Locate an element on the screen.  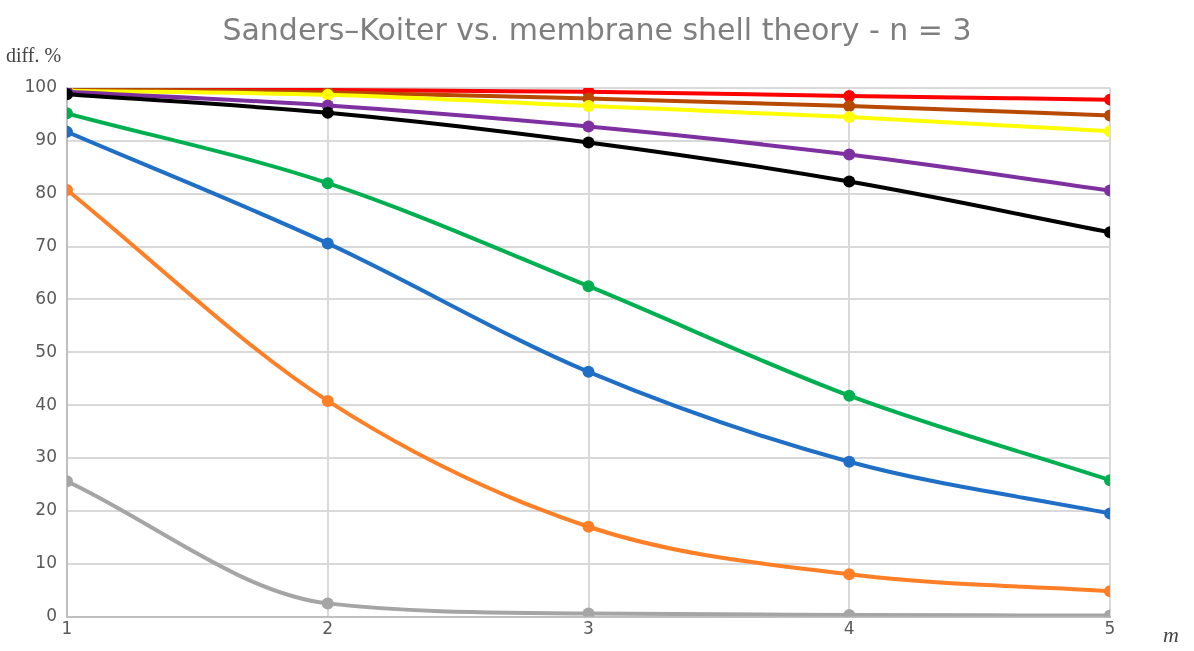
y-tick-label: 90 is located at coordinates (46, 139).